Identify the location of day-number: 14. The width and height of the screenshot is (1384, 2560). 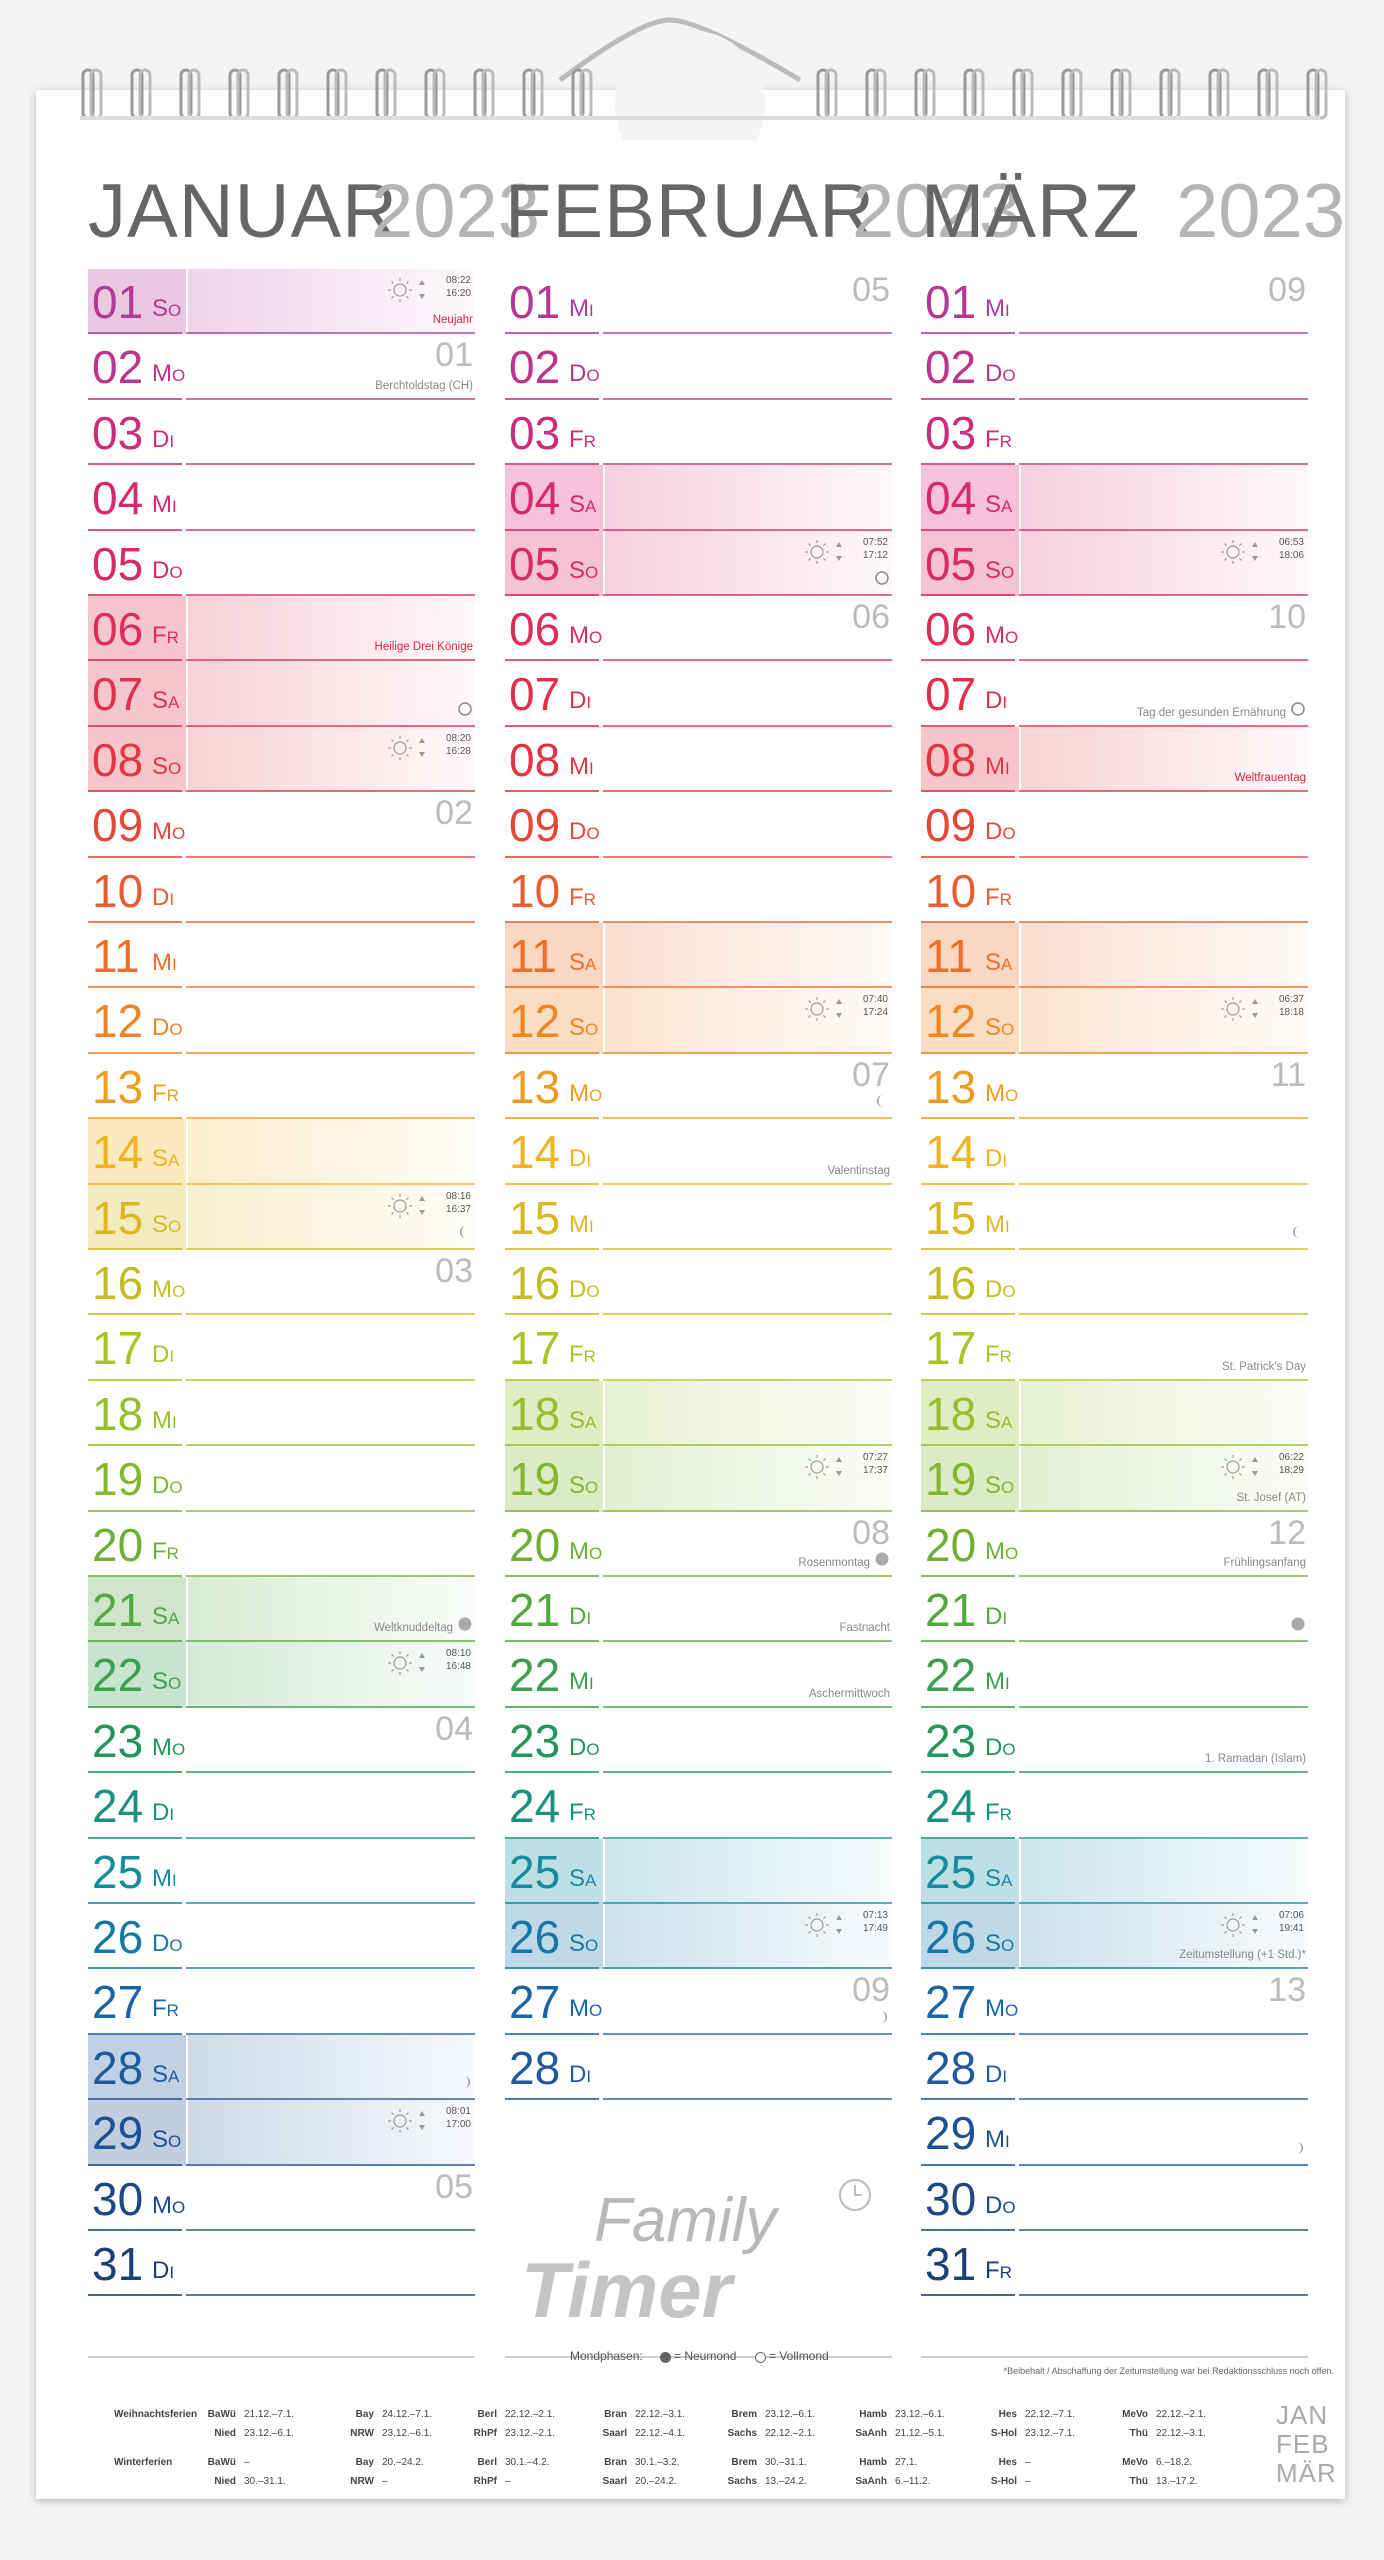
(951, 1152).